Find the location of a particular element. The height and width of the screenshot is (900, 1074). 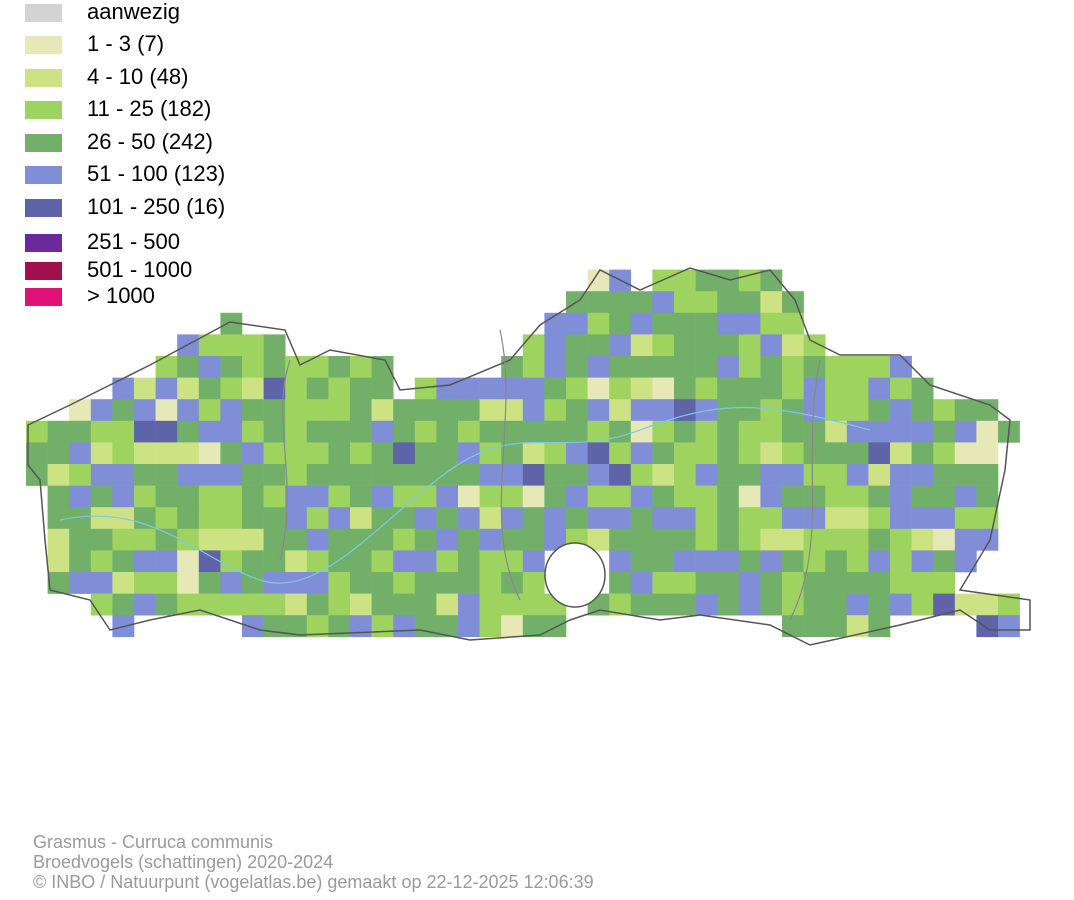

legend-label: 4 - 10 (48) is located at coordinates (138, 76).